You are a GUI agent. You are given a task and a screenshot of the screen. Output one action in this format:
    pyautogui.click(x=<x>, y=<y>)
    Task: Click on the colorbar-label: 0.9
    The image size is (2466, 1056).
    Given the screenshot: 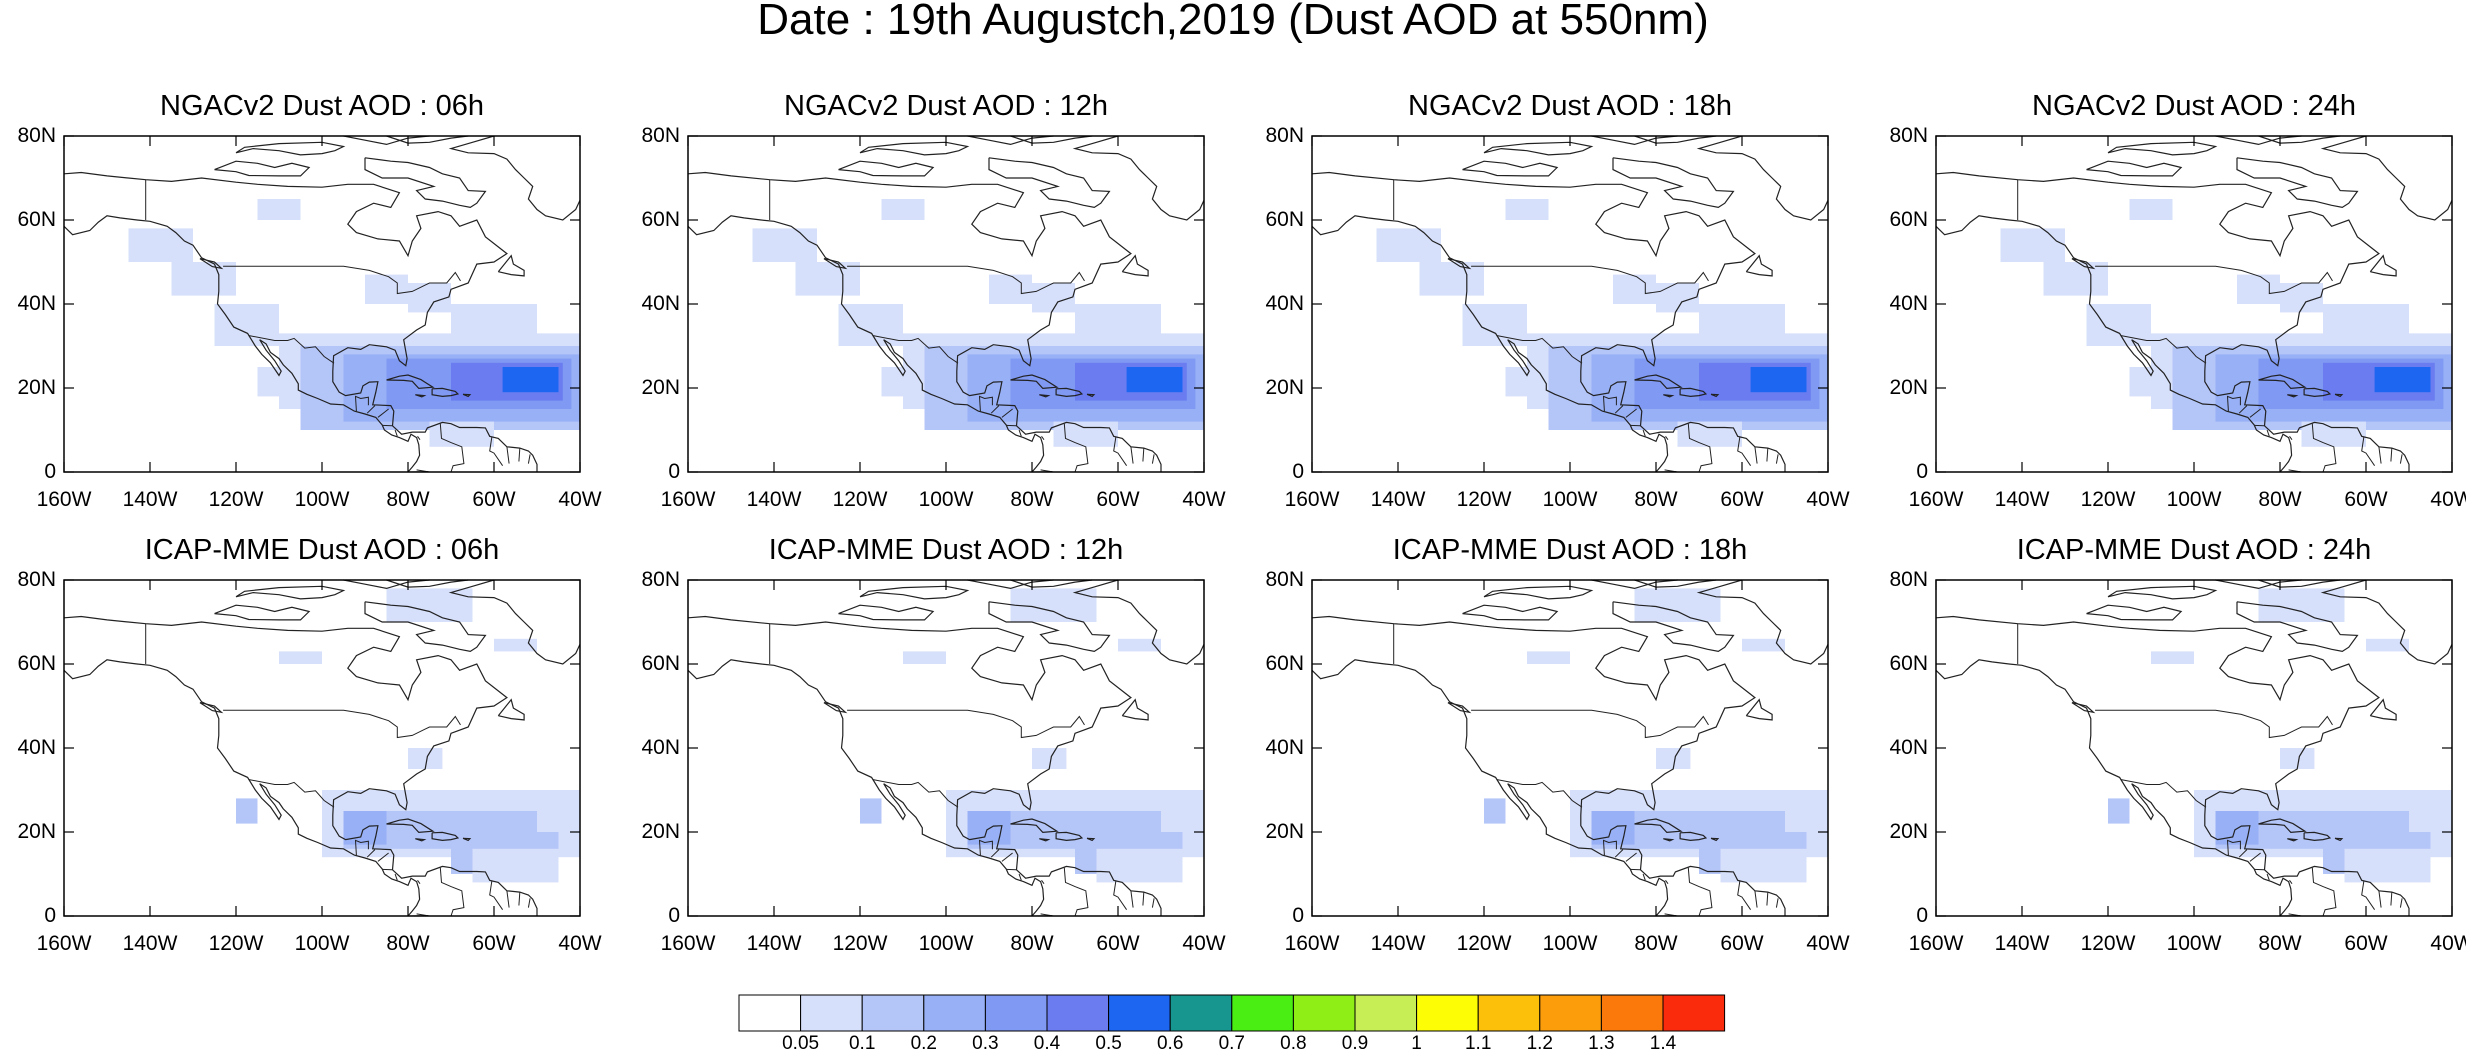 What is the action you would take?
    pyautogui.click(x=1355, y=1043)
    